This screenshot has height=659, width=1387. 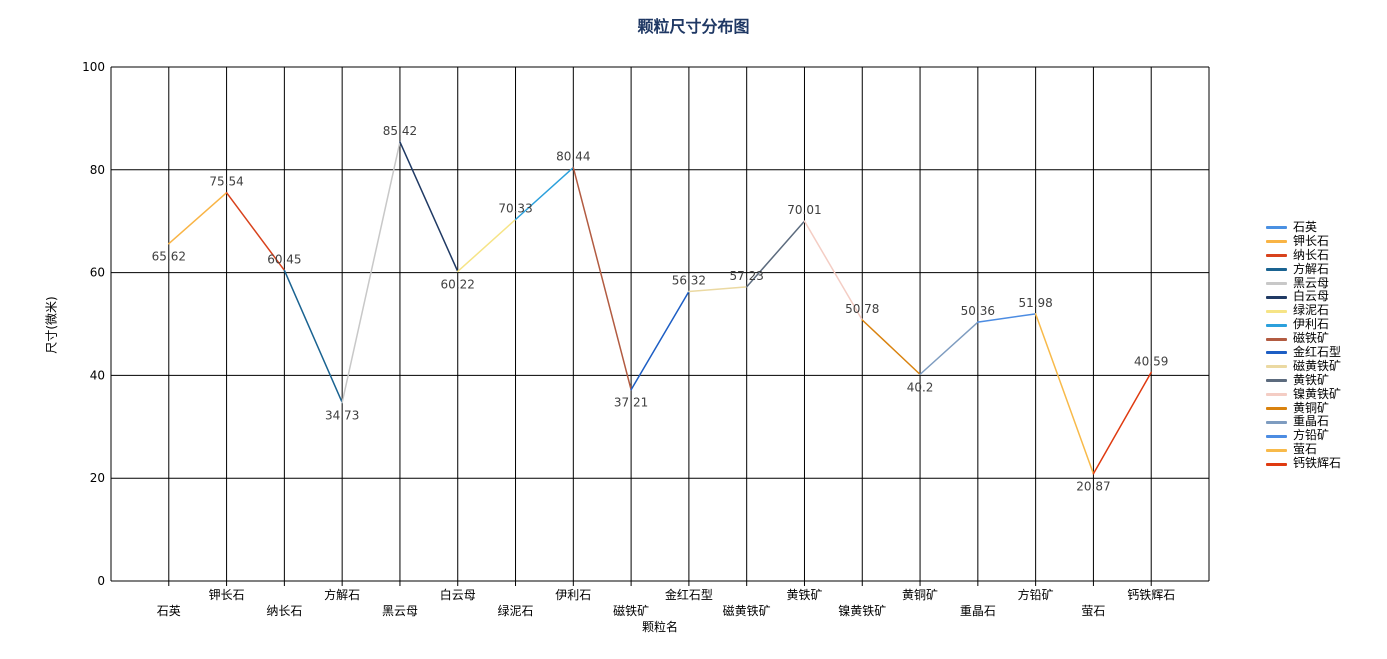 I want to click on legend-label: 镍黄铁矿, so click(x=1317, y=393).